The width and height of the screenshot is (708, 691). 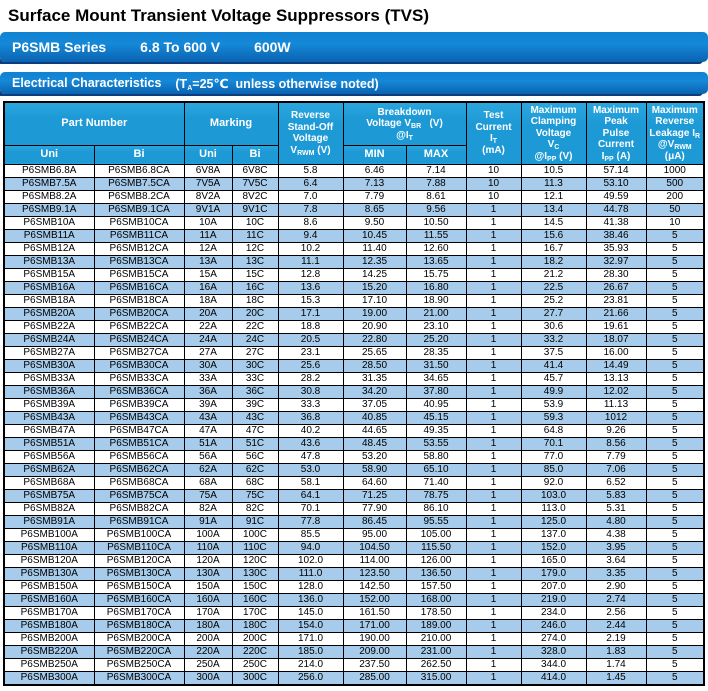 I want to click on series-banner: P6SMB Series 6.8 To 600 V 600W, so click(x=354, y=47).